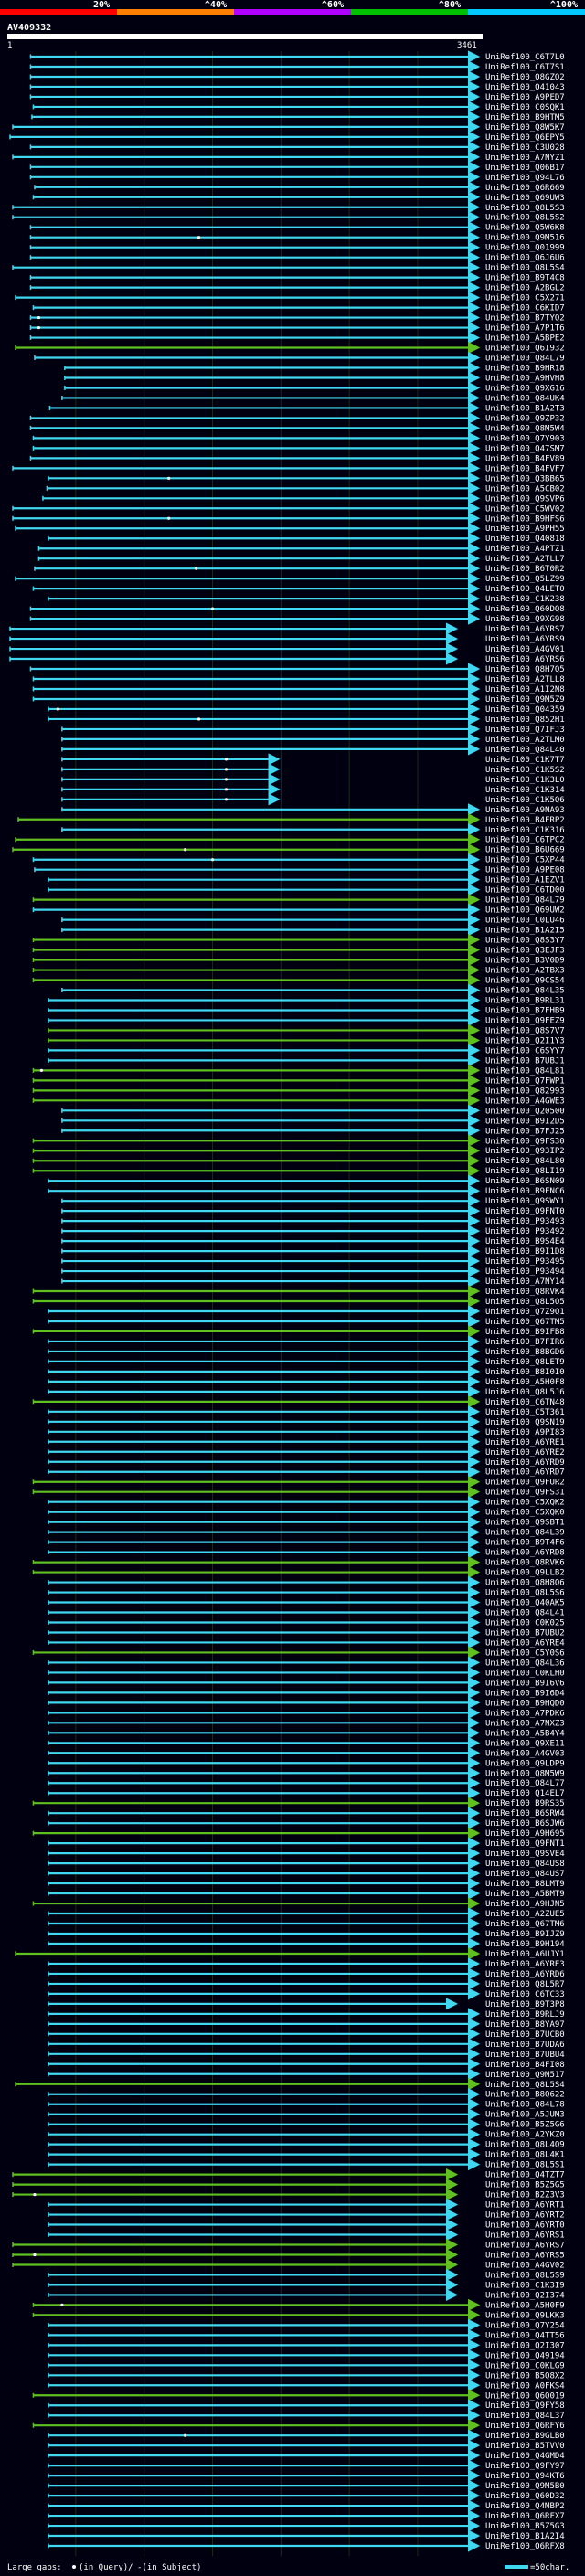 Image resolution: width=585 pixels, height=2576 pixels. Describe the element at coordinates (525, 2075) in the screenshot. I see `hit-label: UniRef100_Q9M517` at that location.